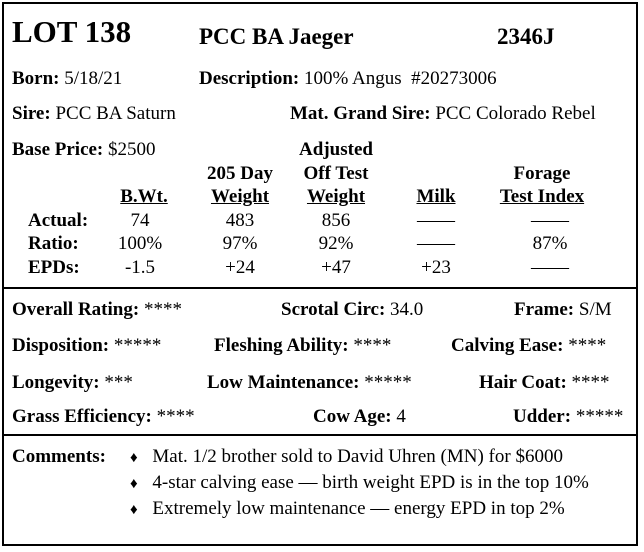 Image resolution: width=644 pixels, height=552 pixels. What do you see at coordinates (54, 267) in the screenshot?
I see `row-label-epds: EPDs:` at bounding box center [54, 267].